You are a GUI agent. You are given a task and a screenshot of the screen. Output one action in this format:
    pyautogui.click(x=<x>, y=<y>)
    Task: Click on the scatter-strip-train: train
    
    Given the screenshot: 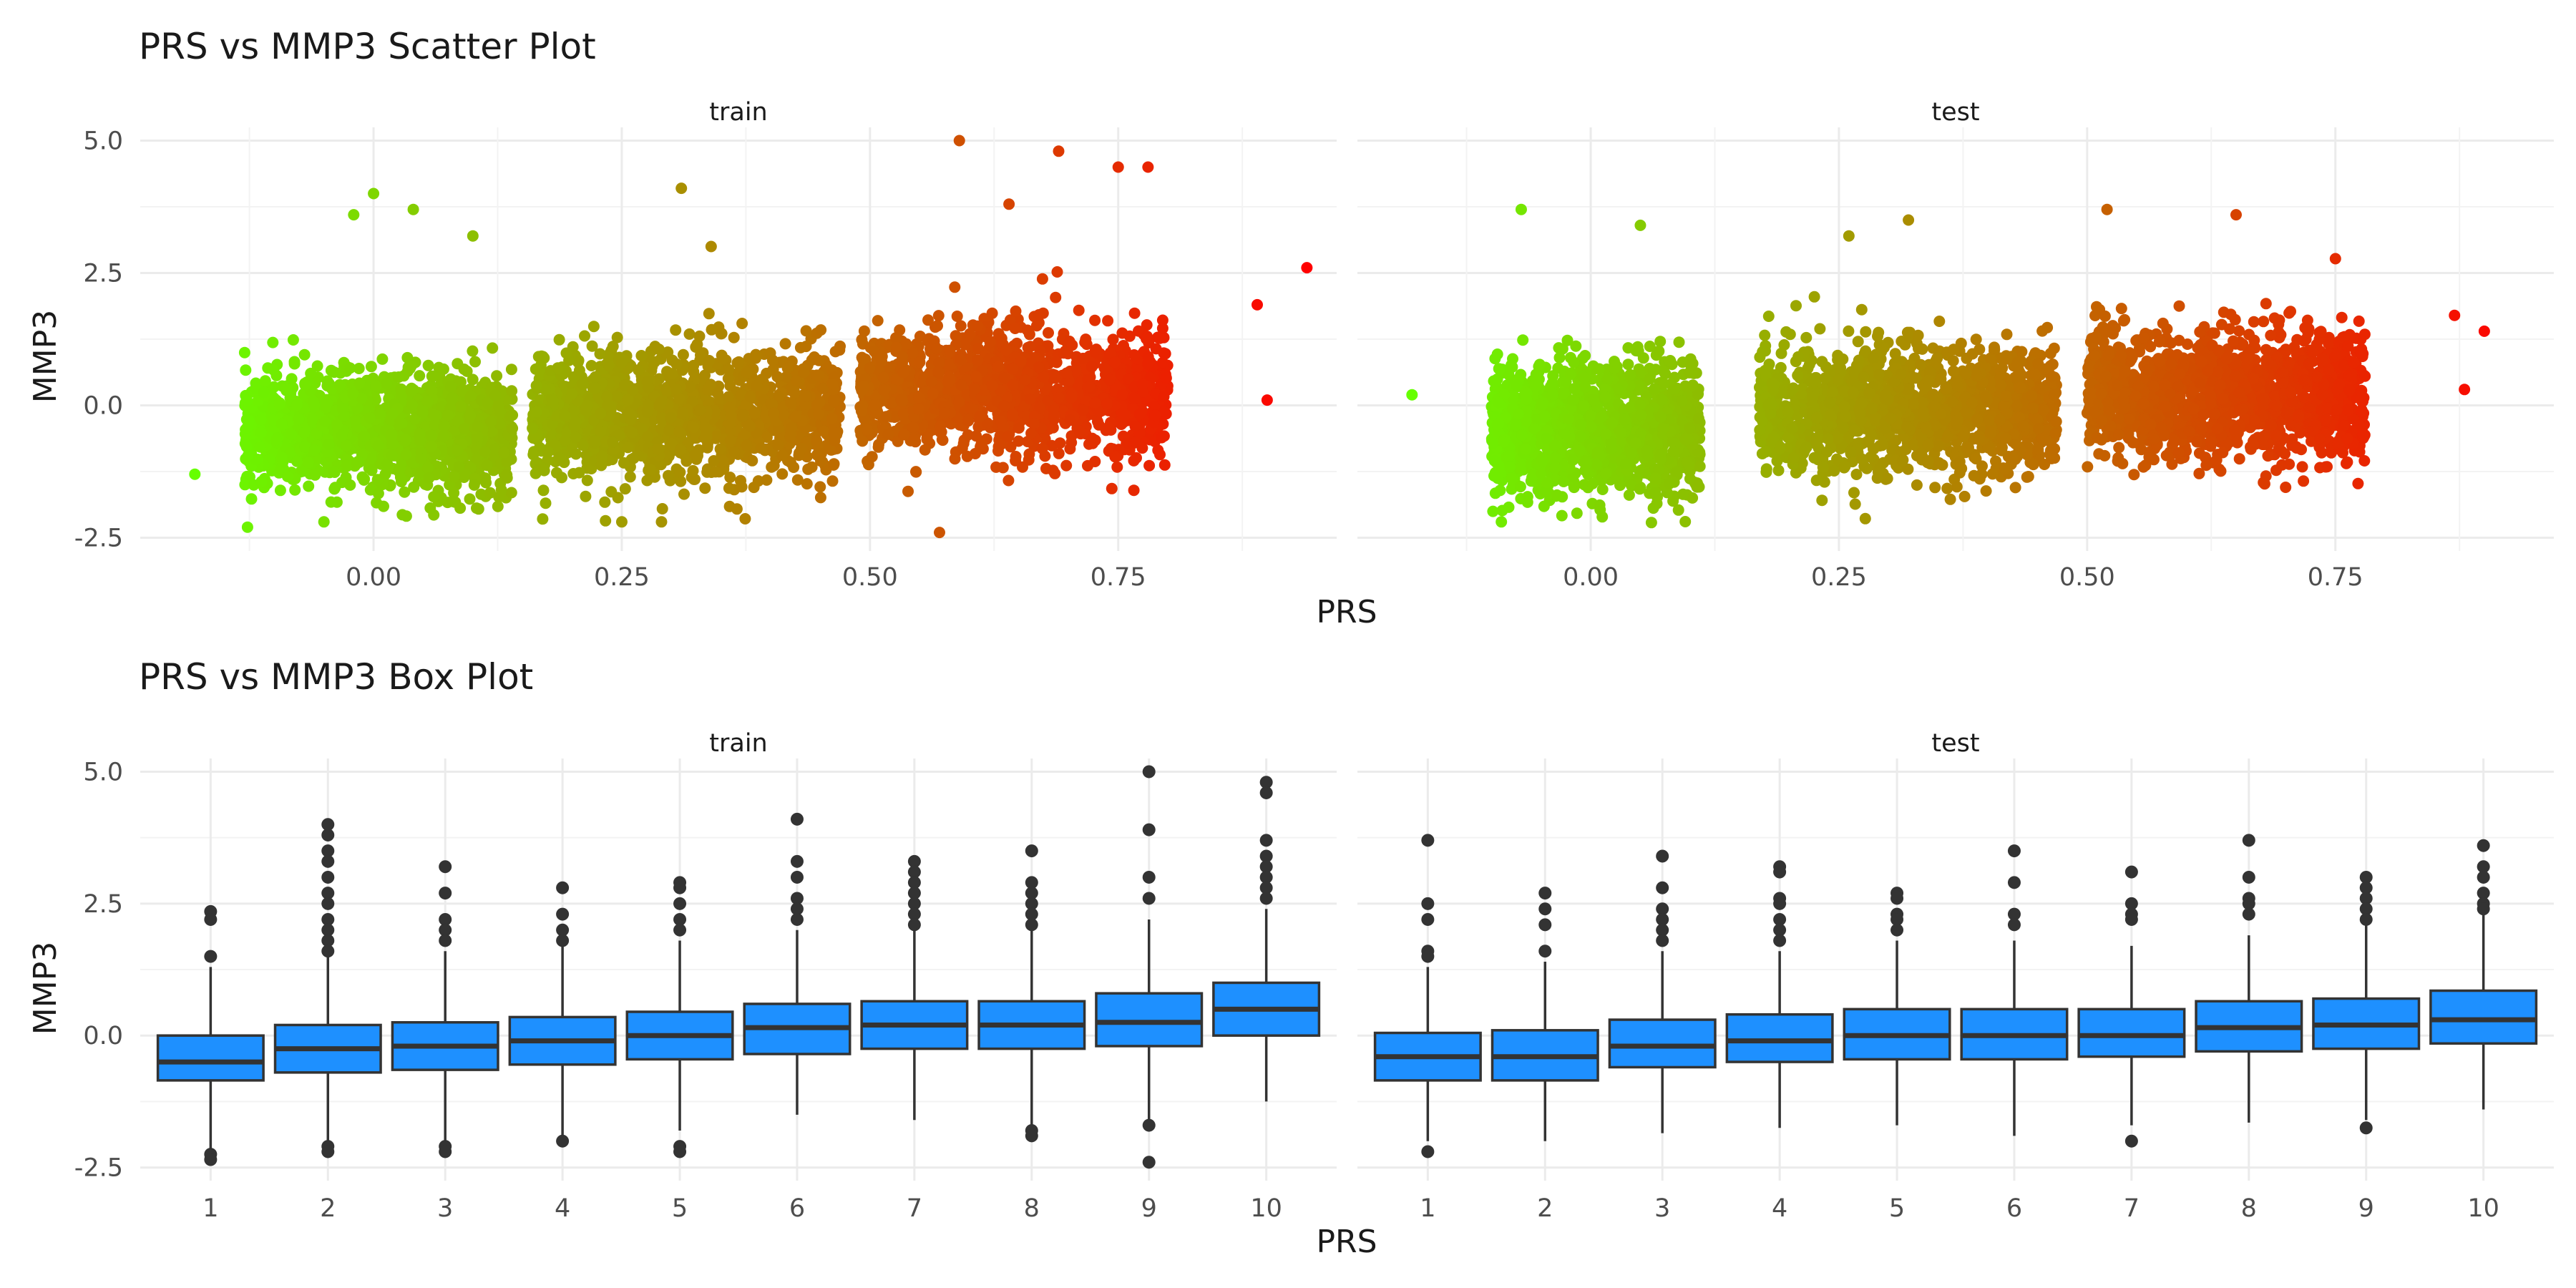 What is the action you would take?
    pyautogui.click(x=738, y=112)
    